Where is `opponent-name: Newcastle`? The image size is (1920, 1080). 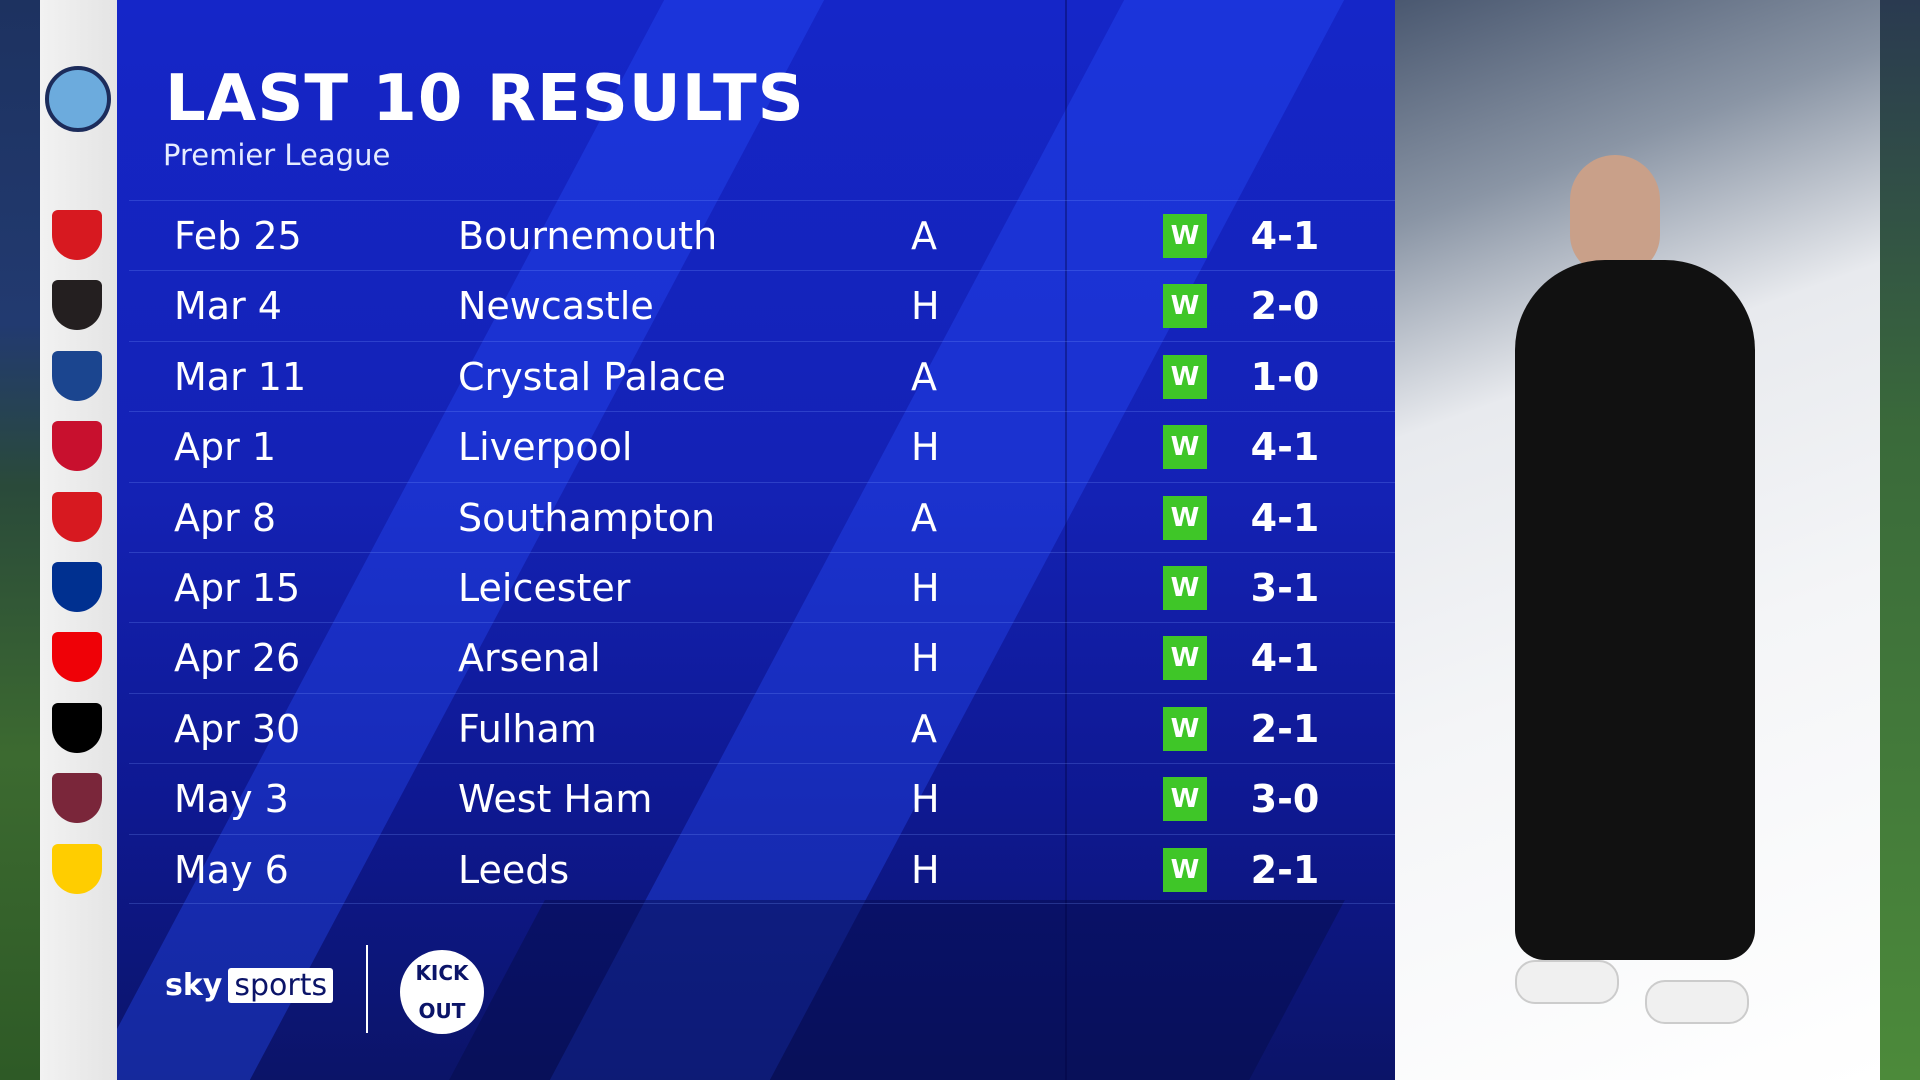
opponent-name: Newcastle is located at coordinates (556, 306).